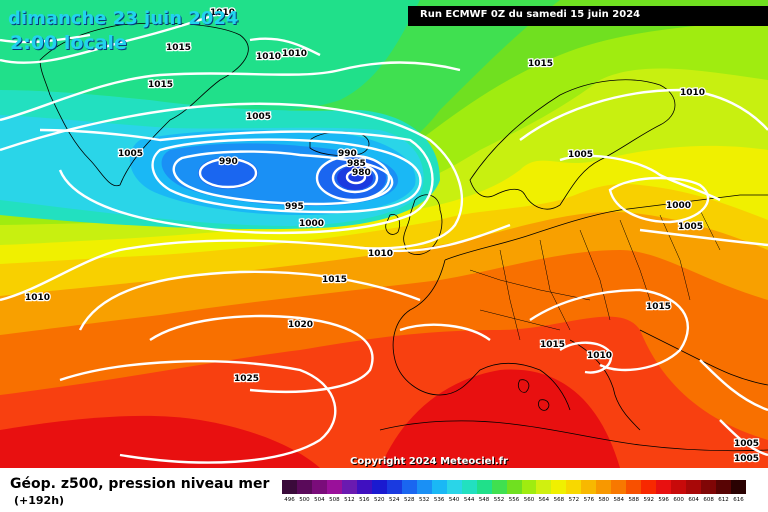 The height and width of the screenshot is (512, 768). What do you see at coordinates (559, 500) in the screenshot?
I see `color-scale-label: 568` at bounding box center [559, 500].